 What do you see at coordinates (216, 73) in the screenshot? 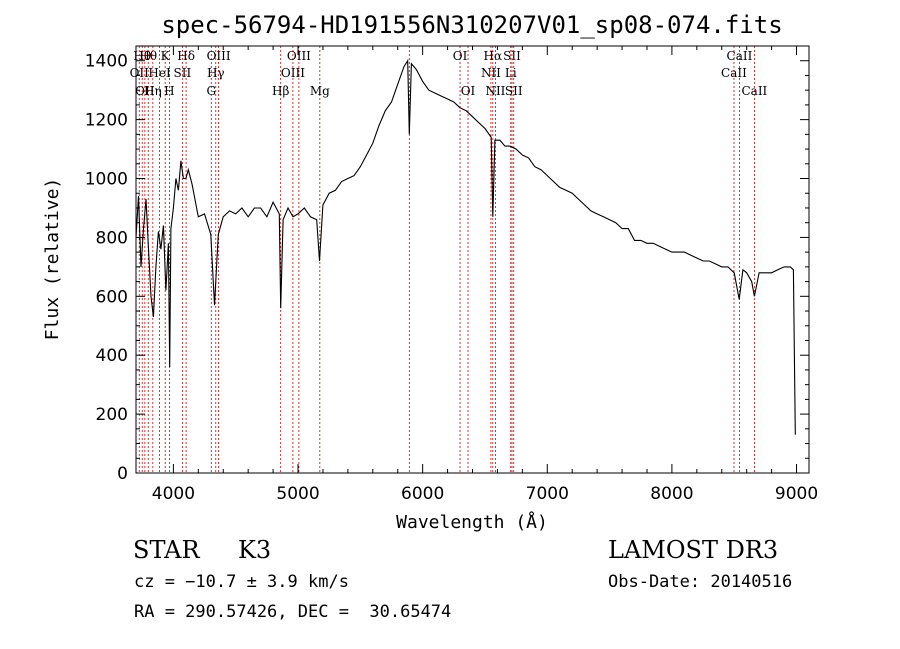
I see `spectral-line-label: Hγ` at bounding box center [216, 73].